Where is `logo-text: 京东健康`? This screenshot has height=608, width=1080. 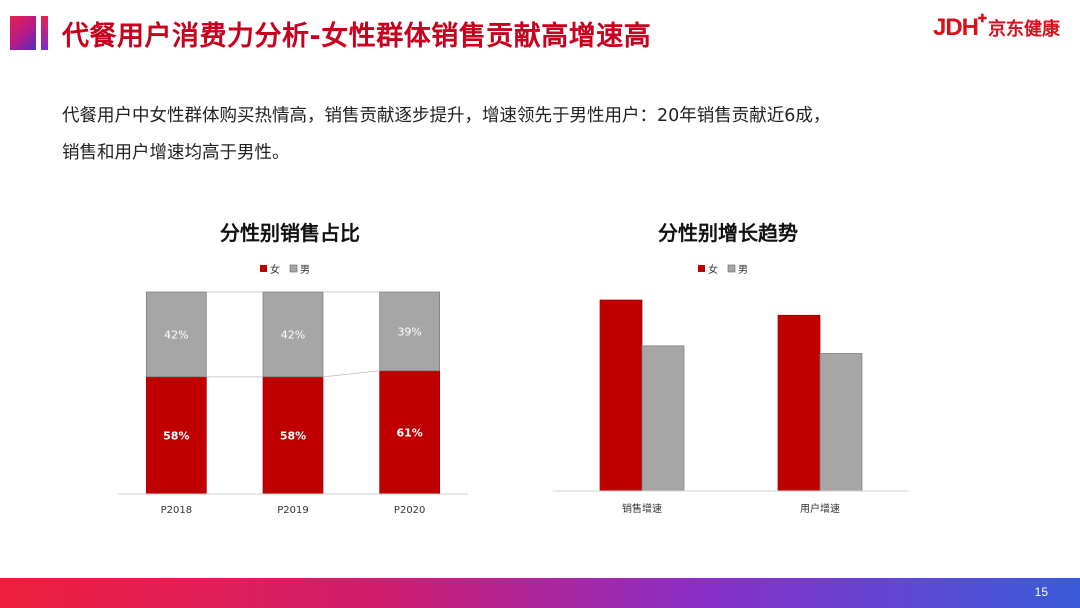 logo-text: 京东健康 is located at coordinates (1024, 29).